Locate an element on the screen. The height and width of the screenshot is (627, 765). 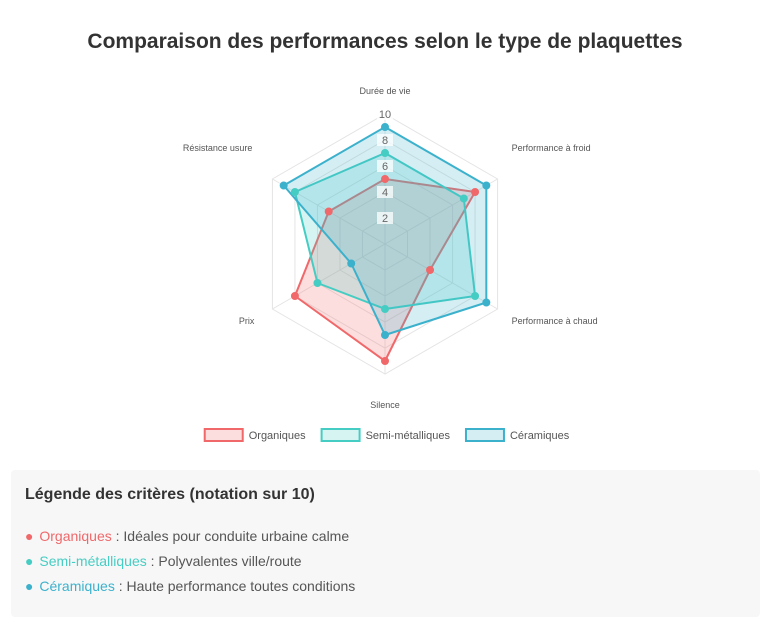
tick-label: 8 is located at coordinates (385, 141).